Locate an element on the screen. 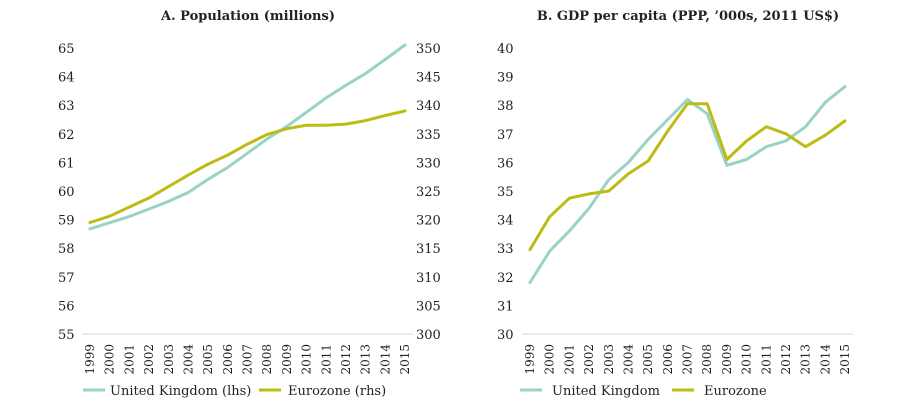 The image size is (915, 406). y-left-tick-label: 61 is located at coordinates (66, 163).